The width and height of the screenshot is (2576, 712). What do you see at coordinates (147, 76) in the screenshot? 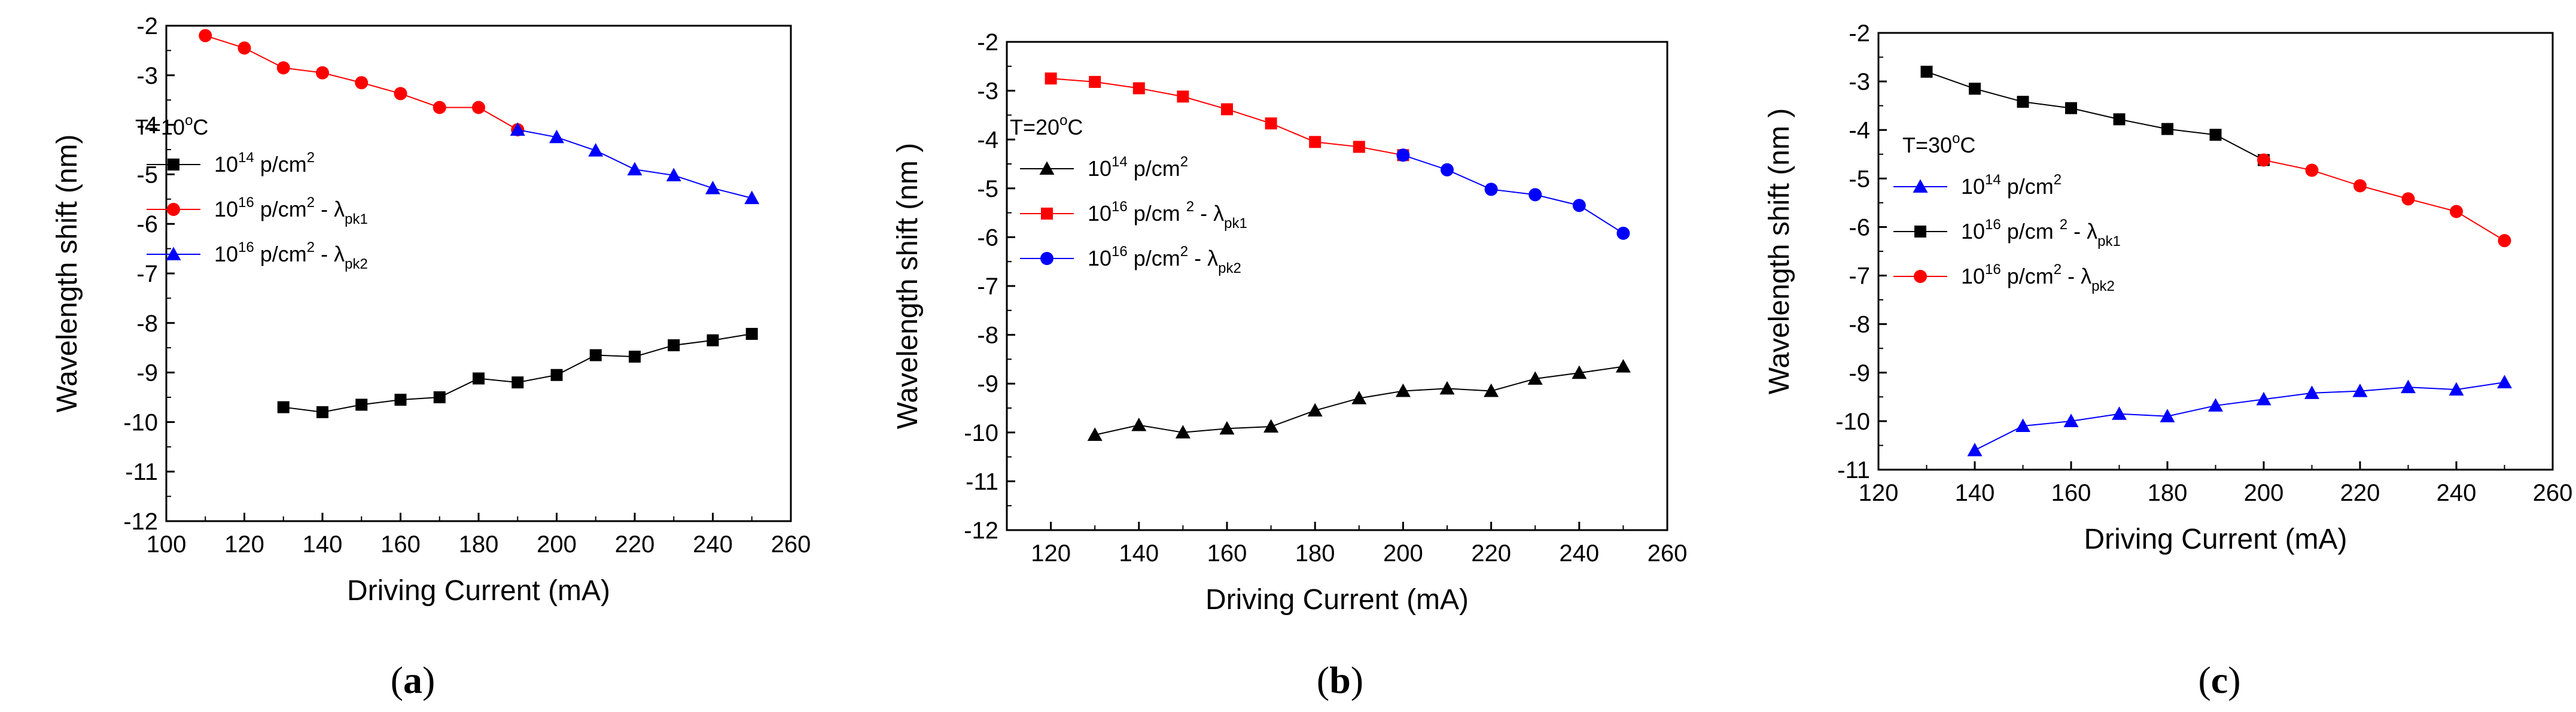
I see `y-tick-label: -3` at bounding box center [147, 76].